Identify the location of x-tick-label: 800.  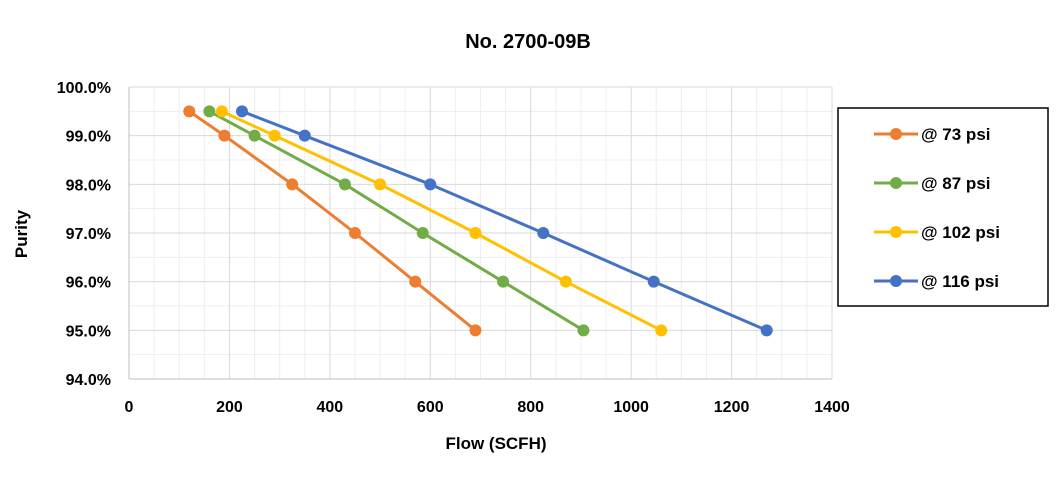
(530, 407).